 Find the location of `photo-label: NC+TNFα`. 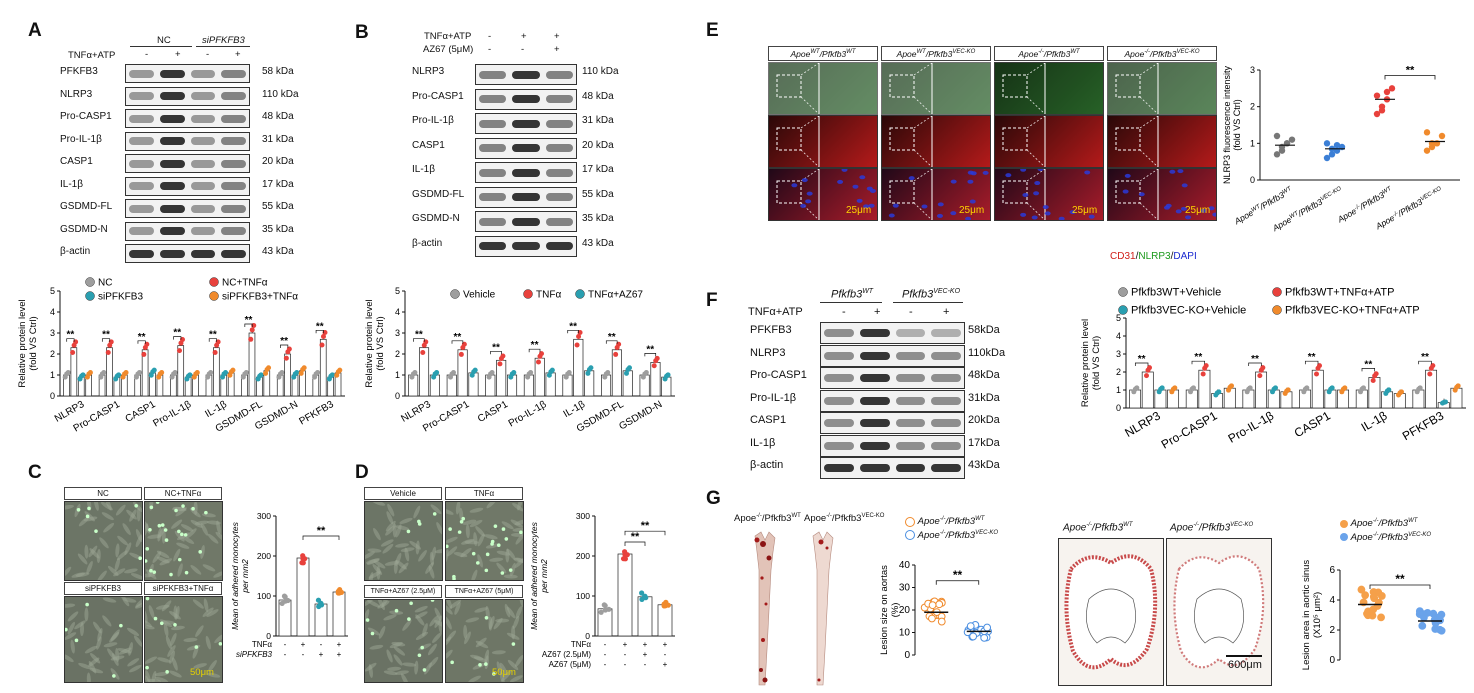

photo-label: NC+TNFα is located at coordinates (183, 493).